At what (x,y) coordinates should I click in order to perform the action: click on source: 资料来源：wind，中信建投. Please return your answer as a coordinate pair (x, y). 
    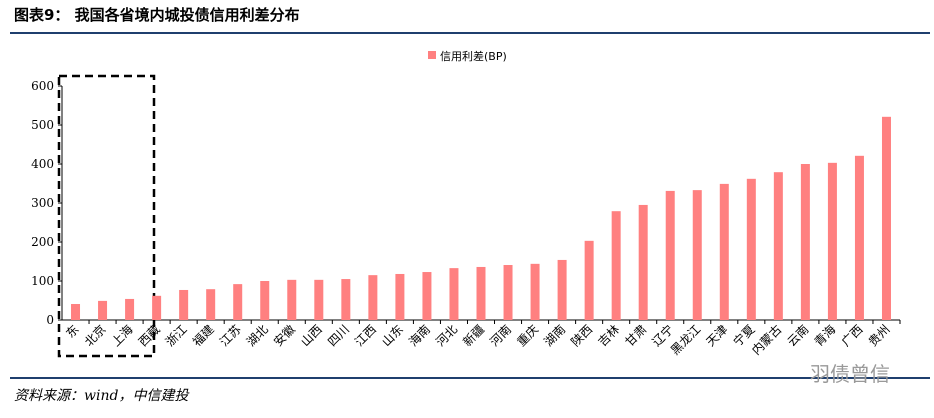
    Looking at the image, I should click on (102, 396).